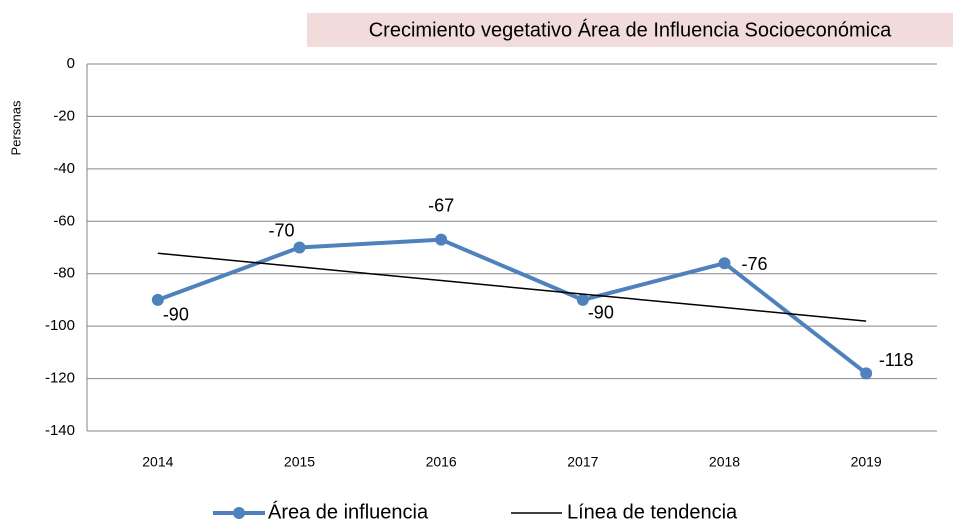 The width and height of the screenshot is (953, 525). Describe the element at coordinates (64, 115) in the screenshot. I see `y-tick-label: -20` at that location.